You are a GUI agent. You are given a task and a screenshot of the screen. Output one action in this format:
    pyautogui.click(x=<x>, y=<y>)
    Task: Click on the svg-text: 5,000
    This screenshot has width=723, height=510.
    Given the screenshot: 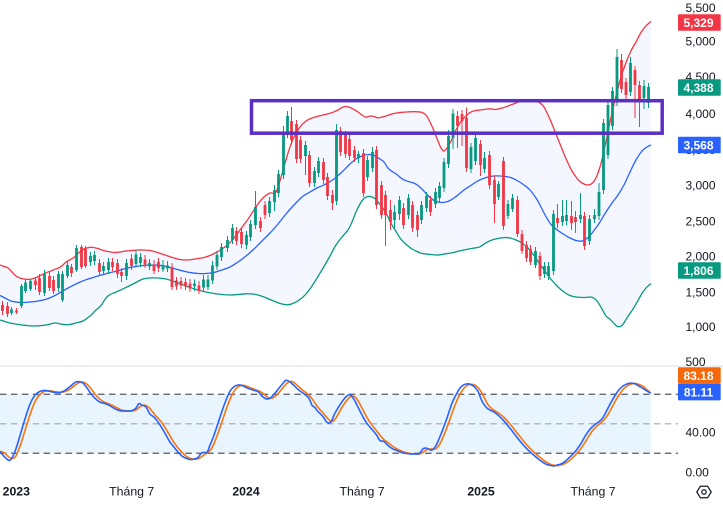 What is the action you would take?
    pyautogui.click(x=701, y=42)
    